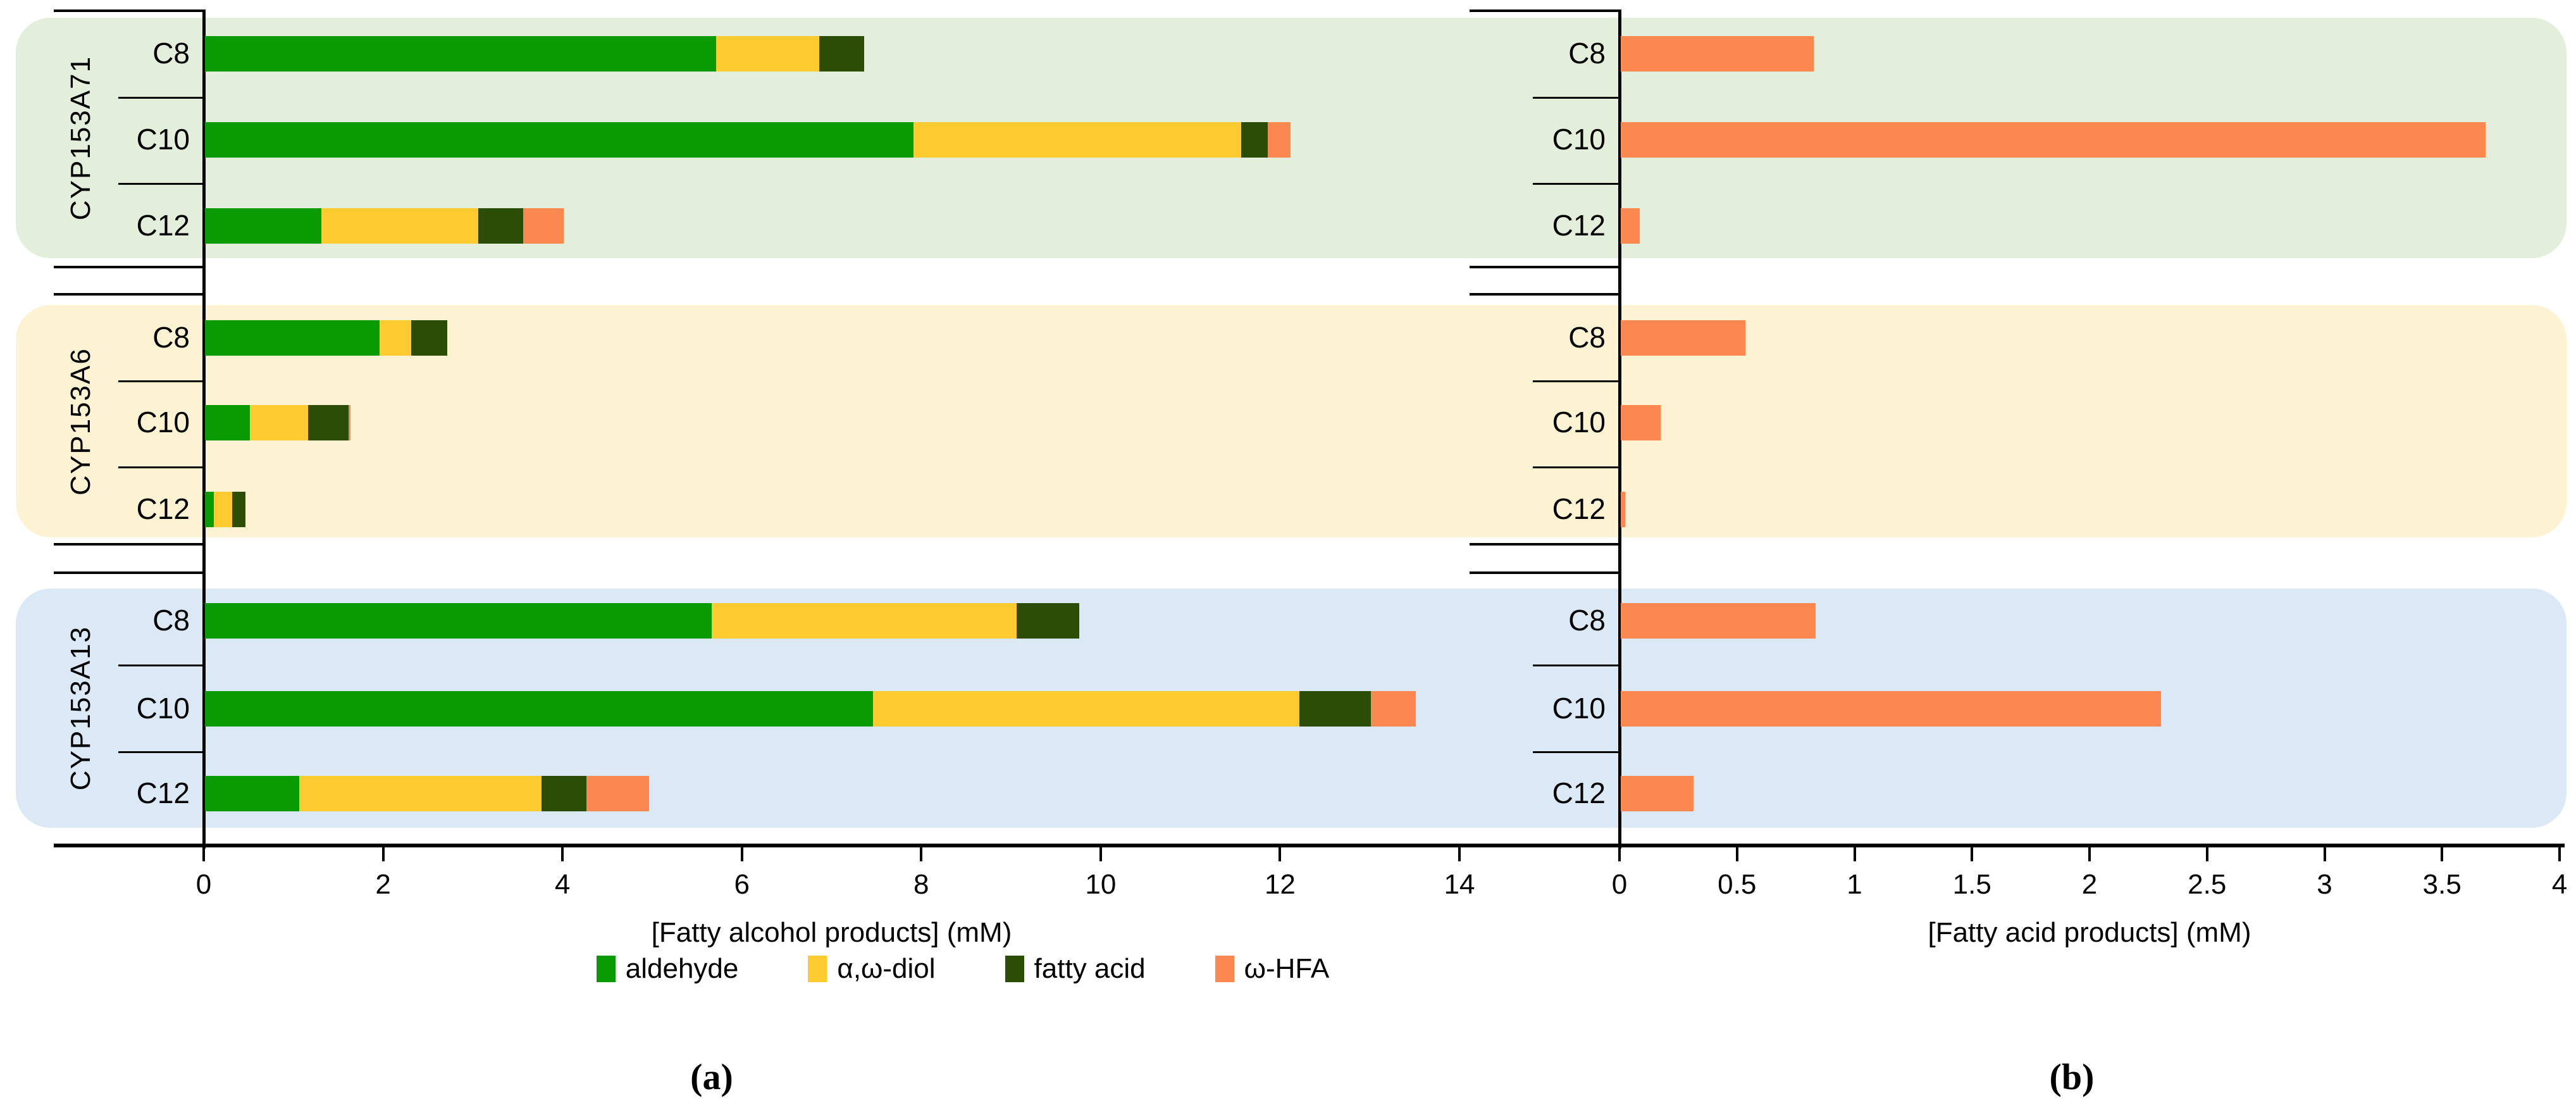 The height and width of the screenshot is (1117, 2576). Describe the element at coordinates (1459, 884) in the screenshot. I see `x-tick-label: 14` at that location.